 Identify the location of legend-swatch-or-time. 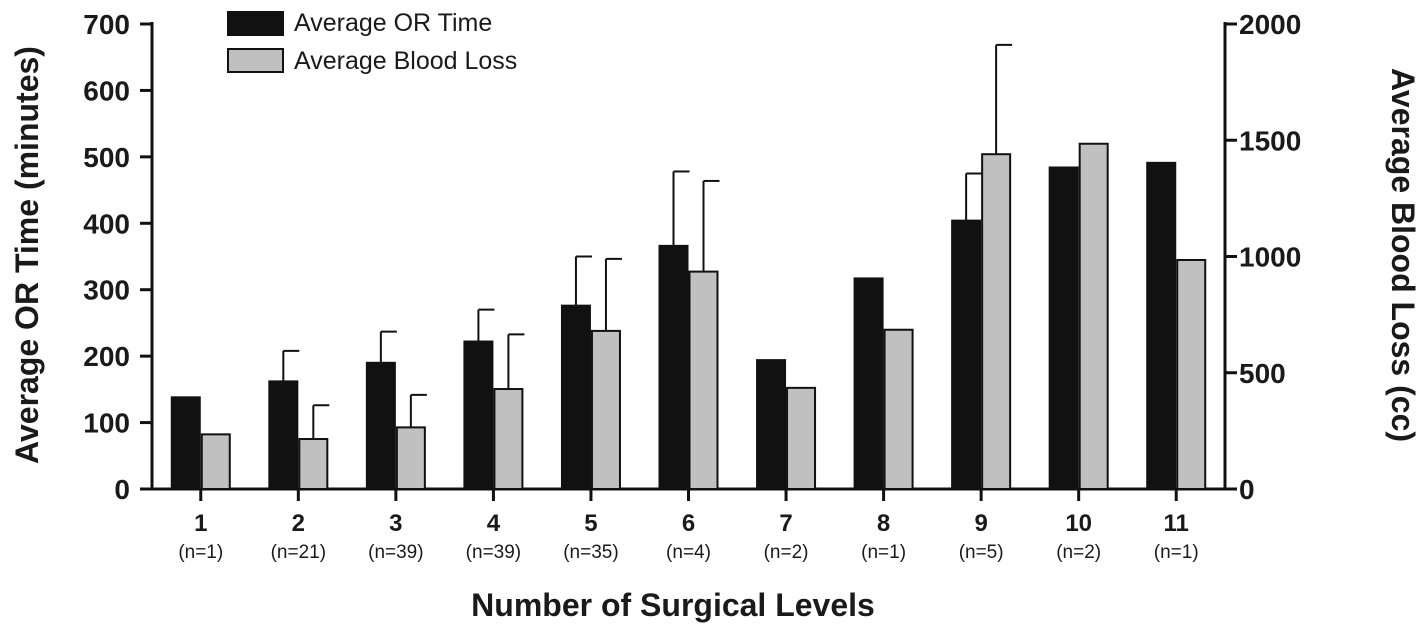
(255, 23).